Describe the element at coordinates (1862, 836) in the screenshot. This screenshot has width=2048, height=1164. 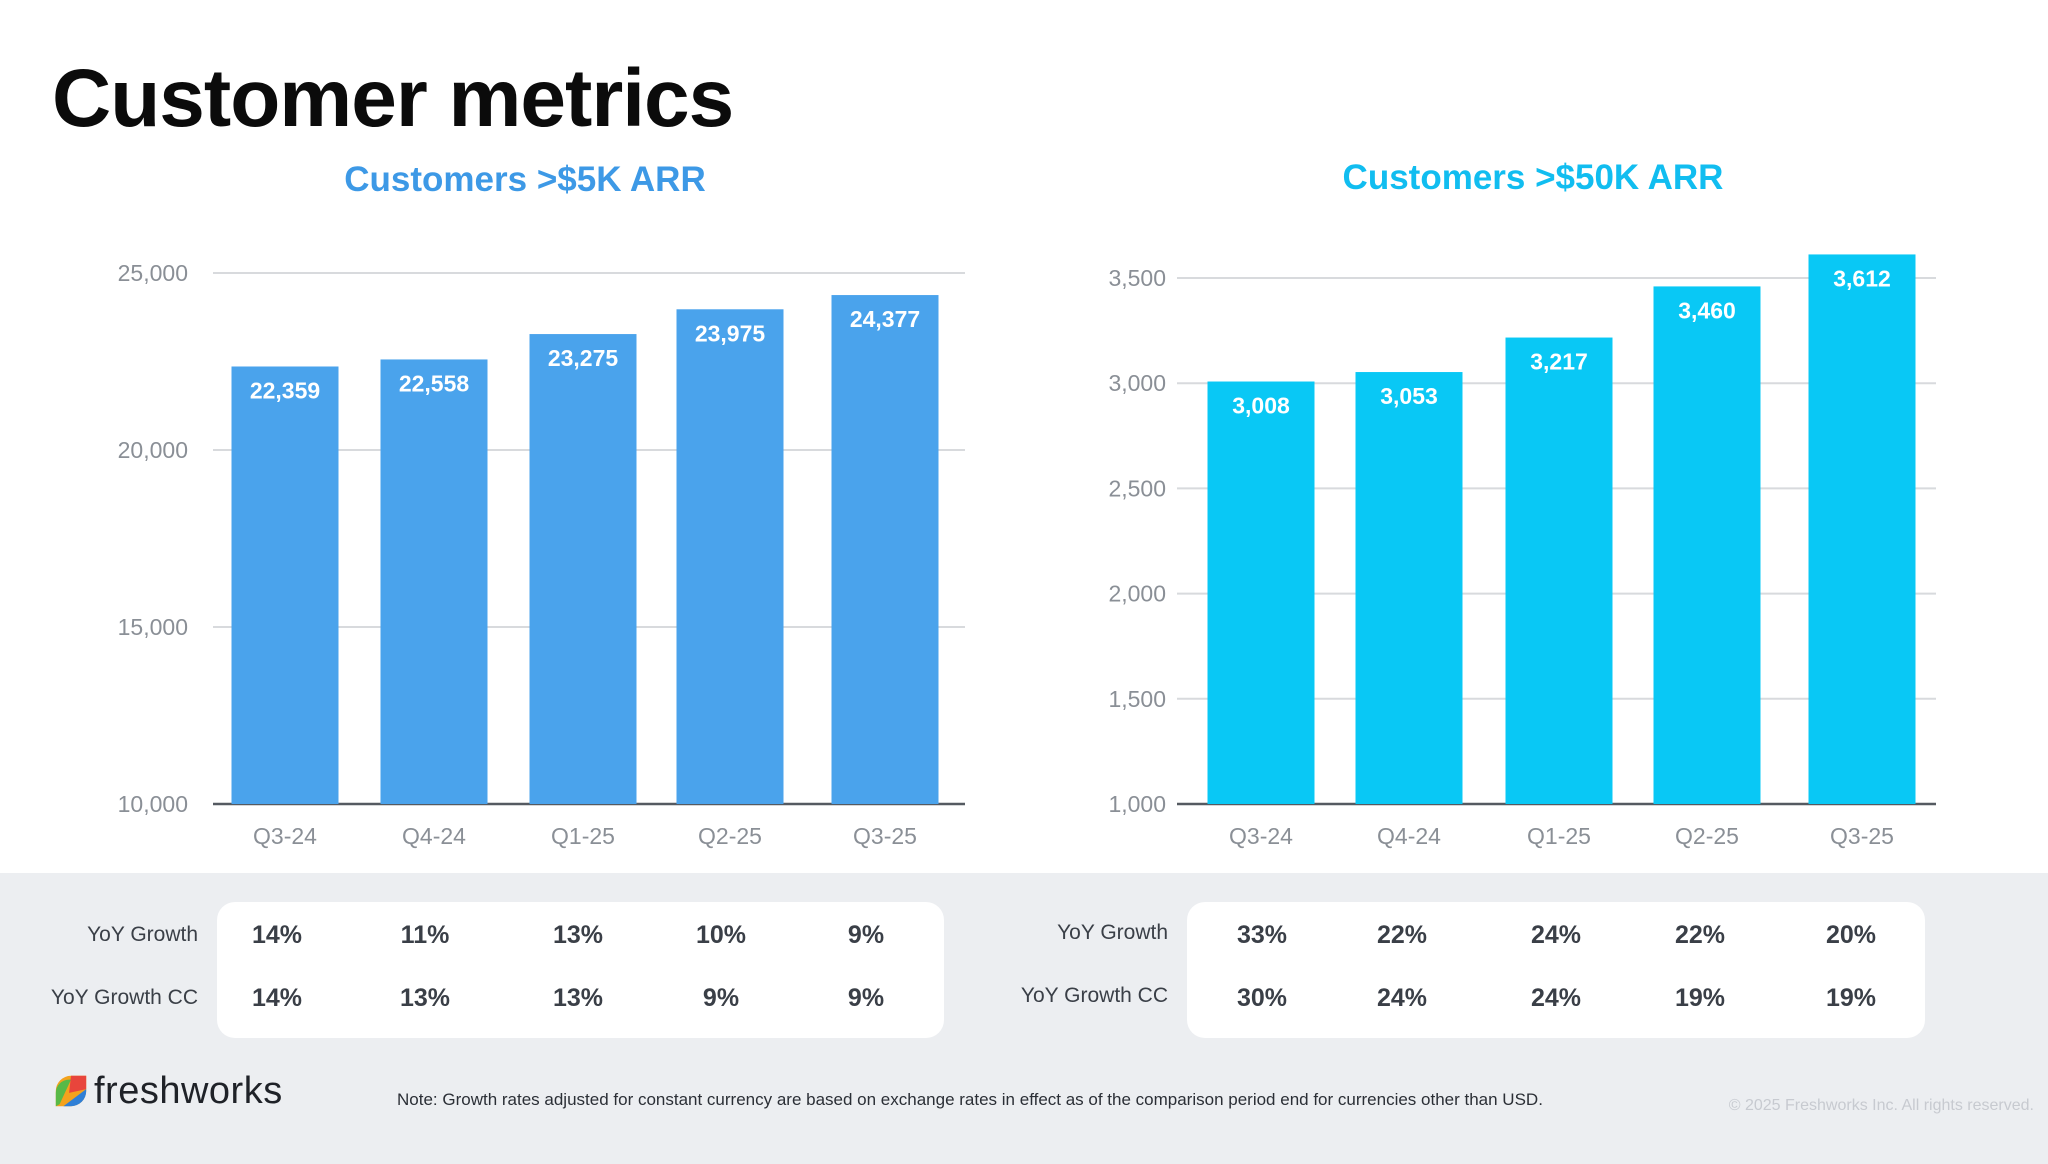
I see `xtick-label-right-4: Q3-25` at that location.